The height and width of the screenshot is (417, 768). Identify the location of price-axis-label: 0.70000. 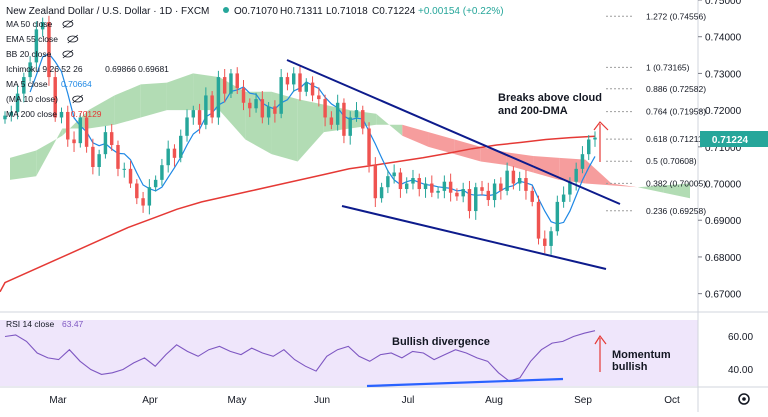
(723, 185).